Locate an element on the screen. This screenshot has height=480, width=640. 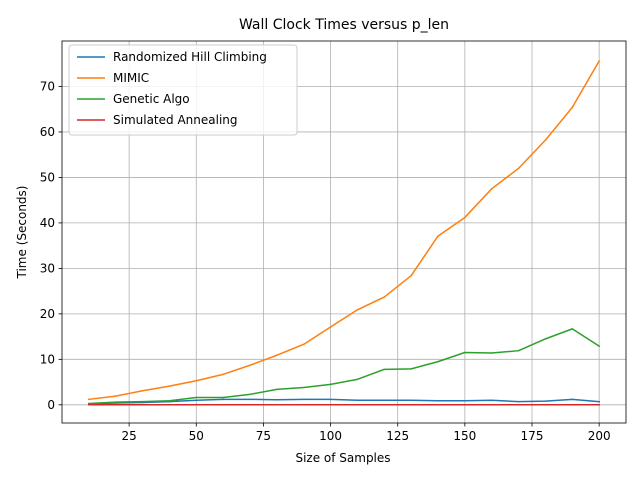
series-line is located at coordinates (344, 401).